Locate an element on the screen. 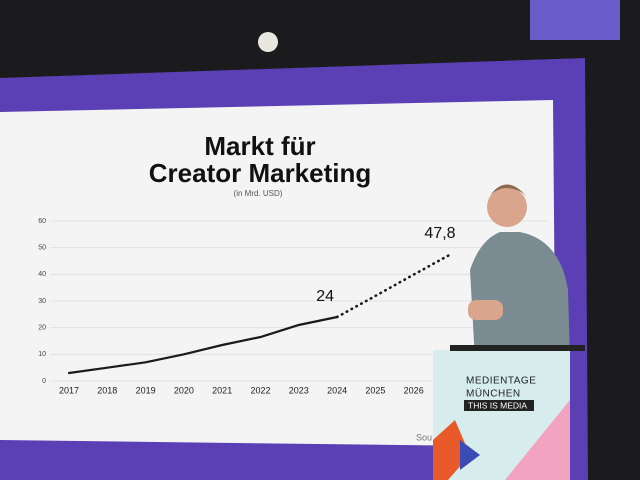 This screenshot has width=640, height=480. ceiling-panel is located at coordinates (575, 20).